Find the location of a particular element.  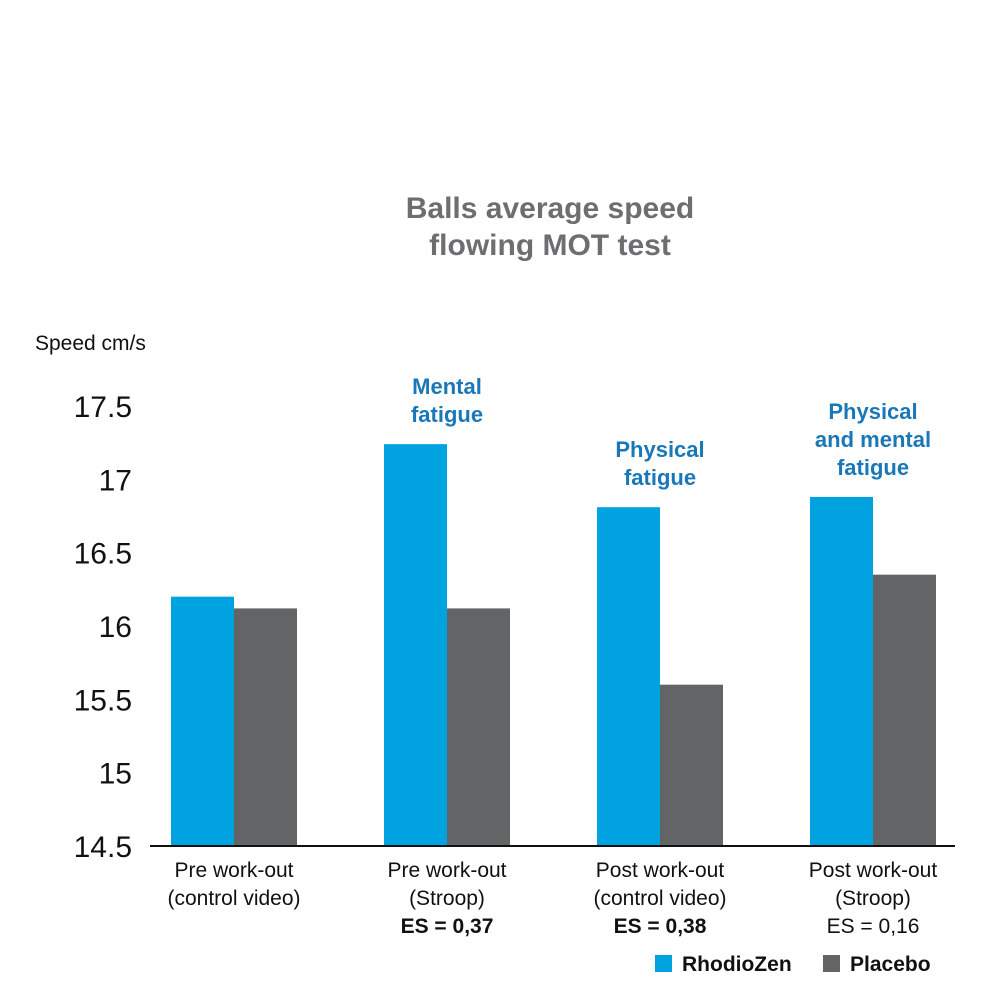

chart-title-line-1: Balls average speed is located at coordinates (550, 208).